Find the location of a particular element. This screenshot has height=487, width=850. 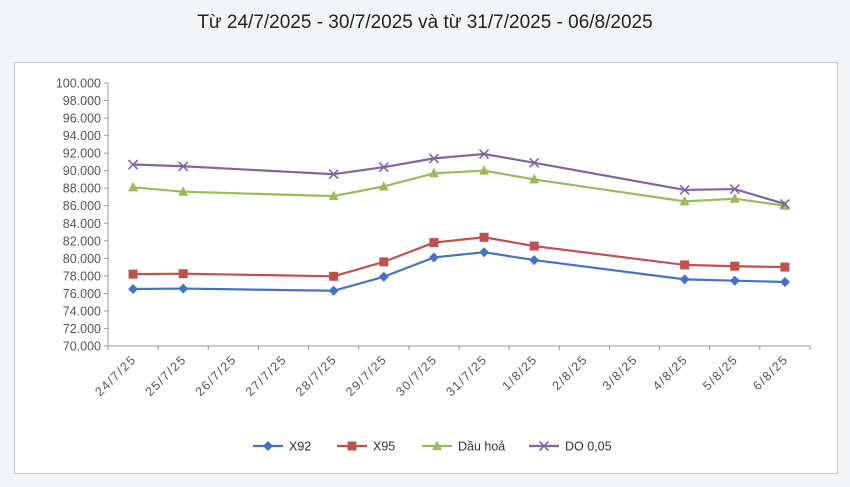

x-tick-label: 1/8/25 is located at coordinates (519, 372).